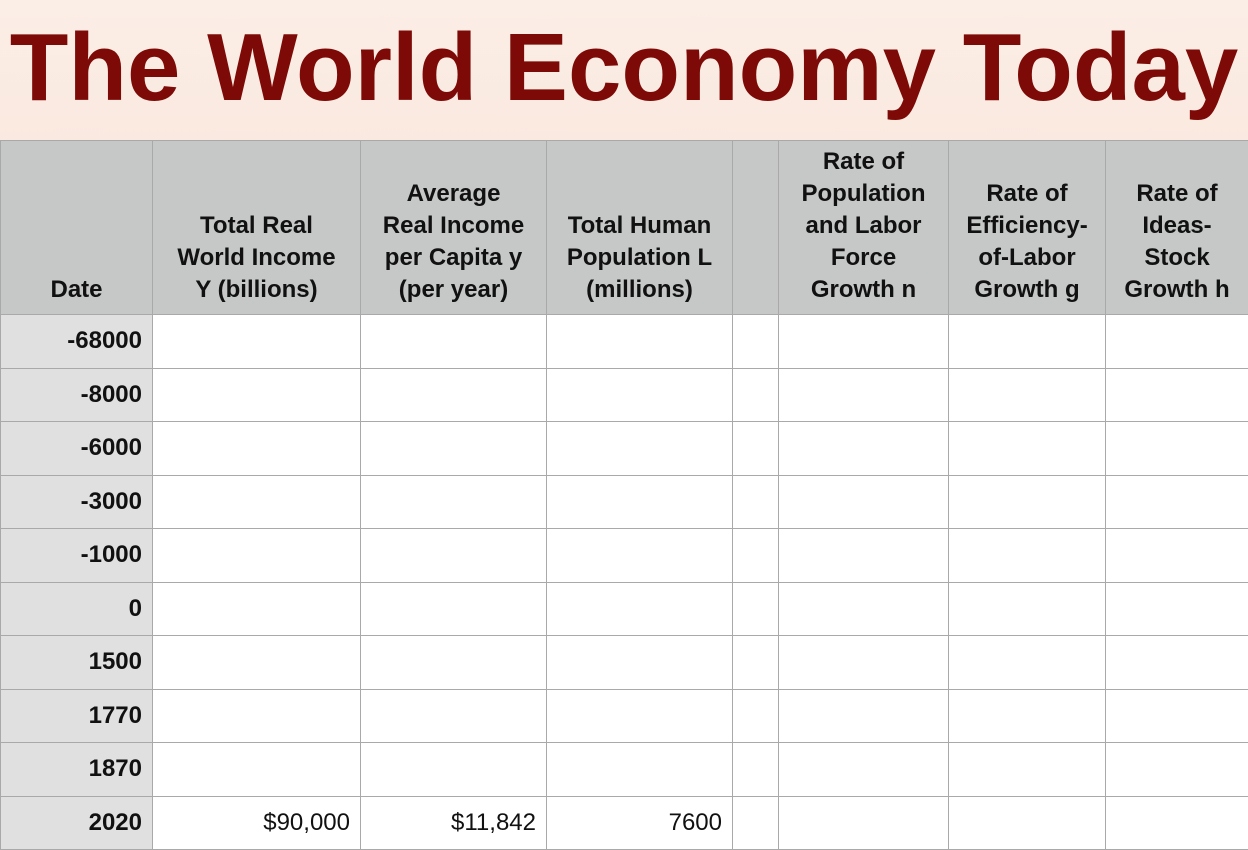 Image resolution: width=1248 pixels, height=850 pixels. Describe the element at coordinates (453, 194) in the screenshot. I see `header-line: Average` at that location.